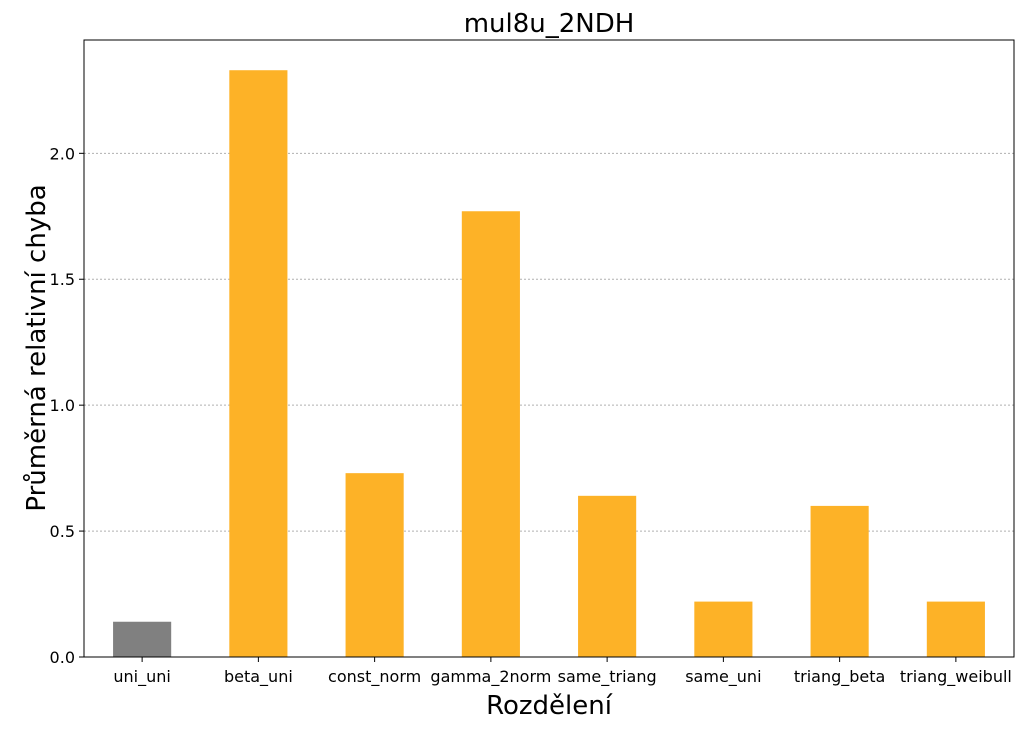 The height and width of the screenshot is (729, 1023). Describe the element at coordinates (490, 677) in the screenshot. I see `x-tick-label: gamma_2norm` at that location.